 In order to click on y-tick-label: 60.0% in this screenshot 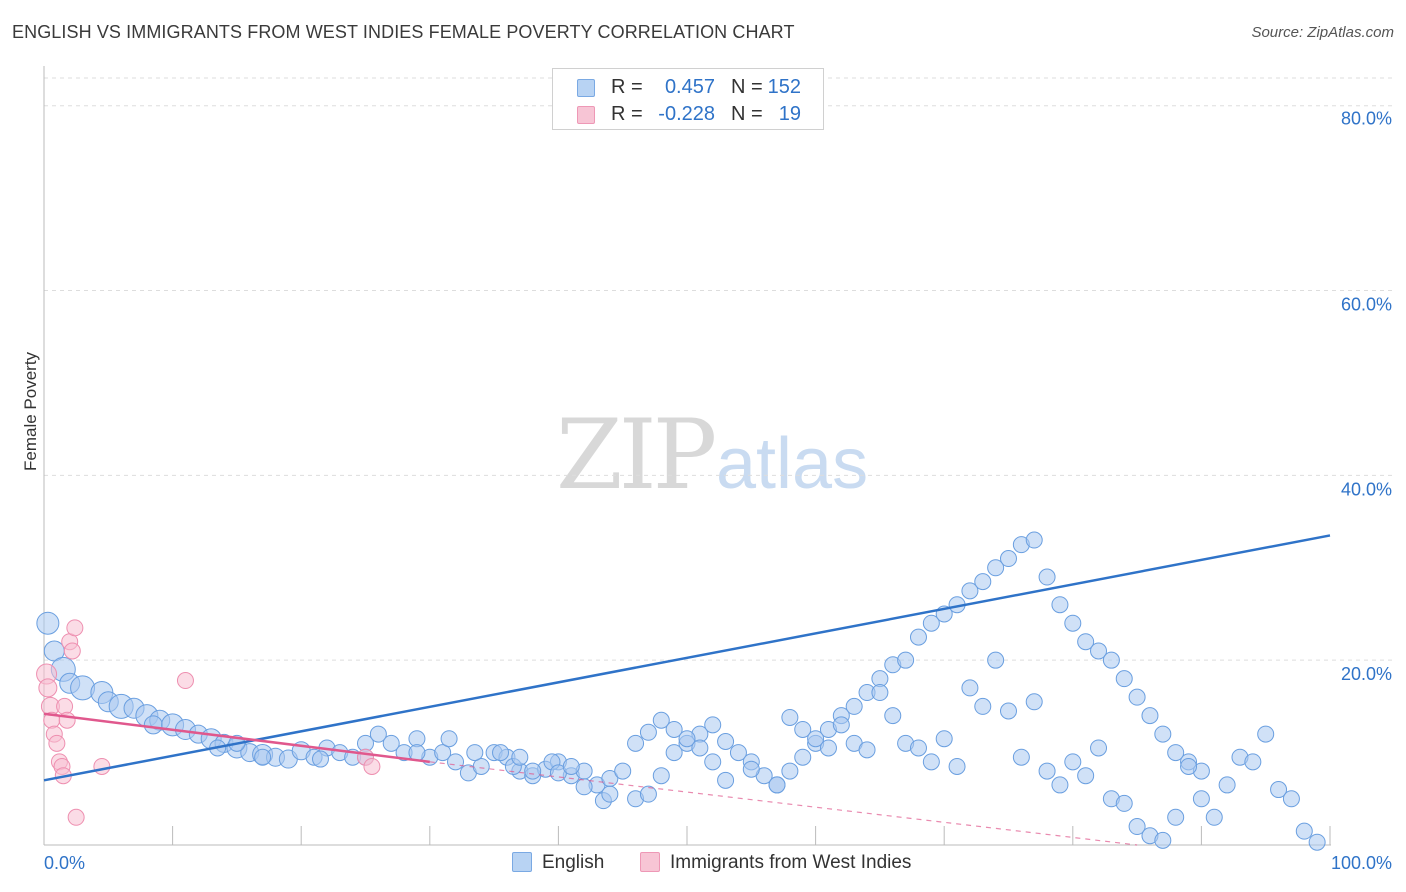, I will do `click(1366, 305)`.